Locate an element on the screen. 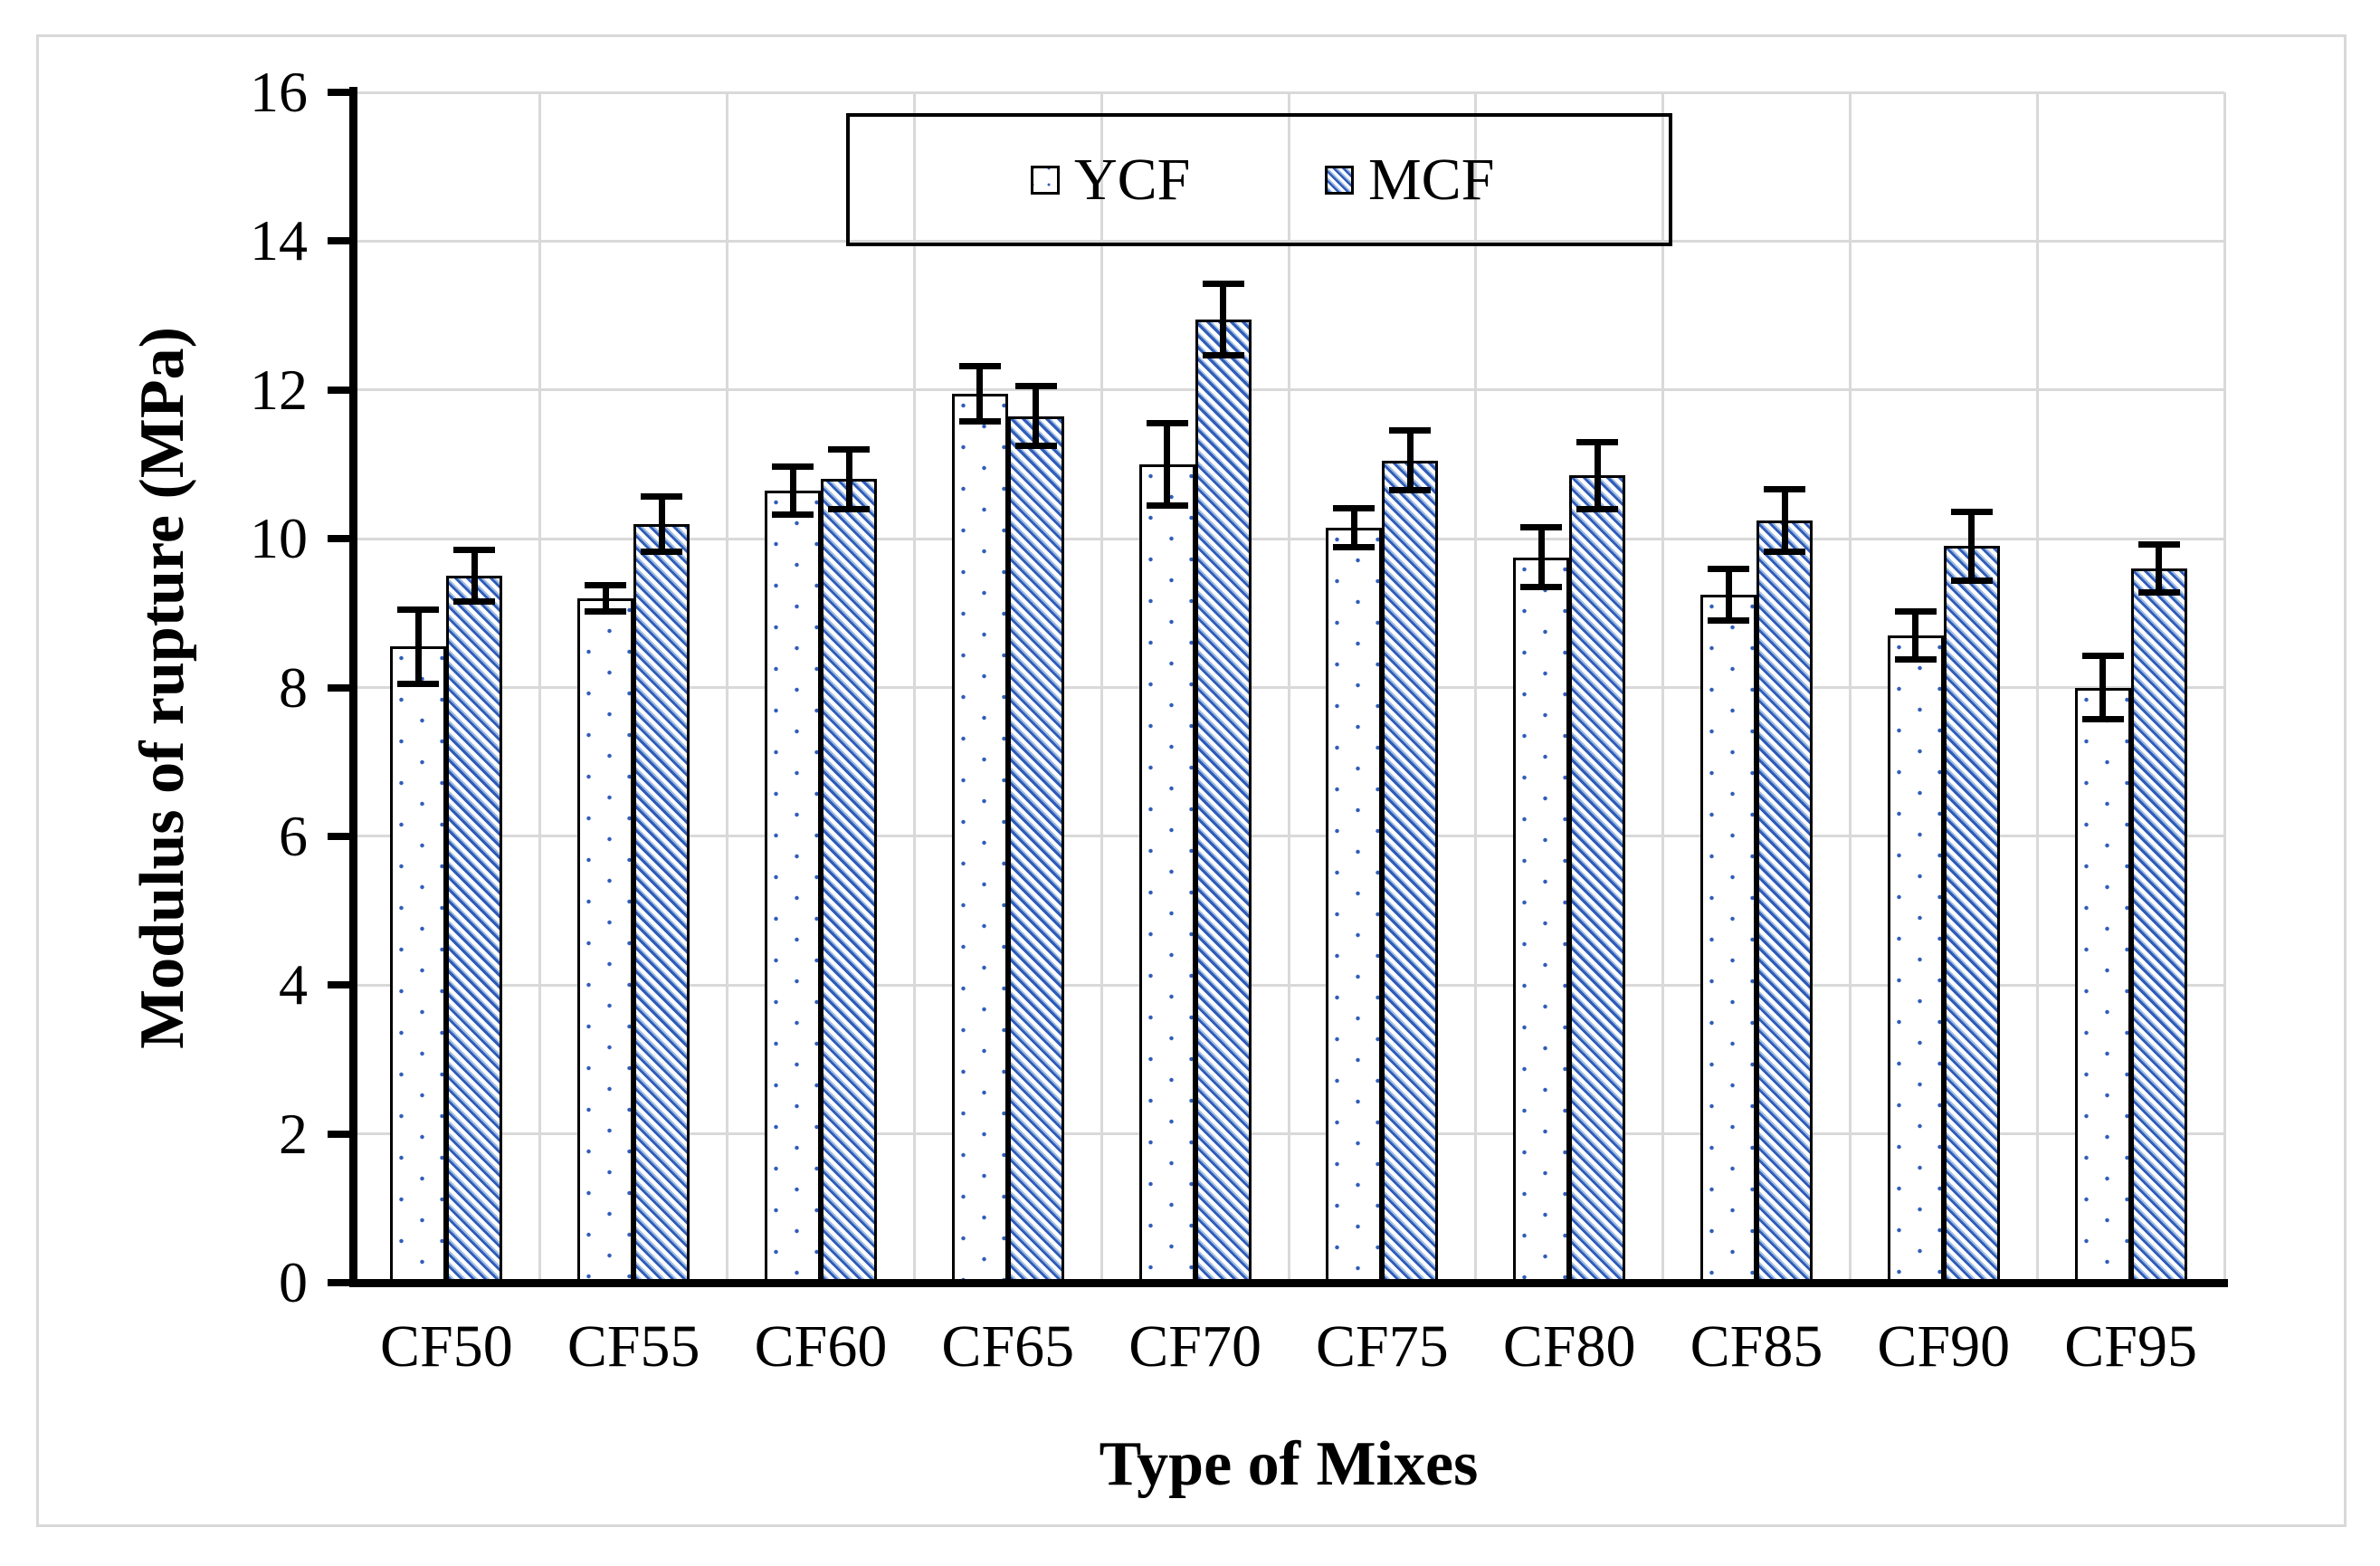 The width and height of the screenshot is (2380, 1566). y-tick-label: 8 is located at coordinates (293, 687).